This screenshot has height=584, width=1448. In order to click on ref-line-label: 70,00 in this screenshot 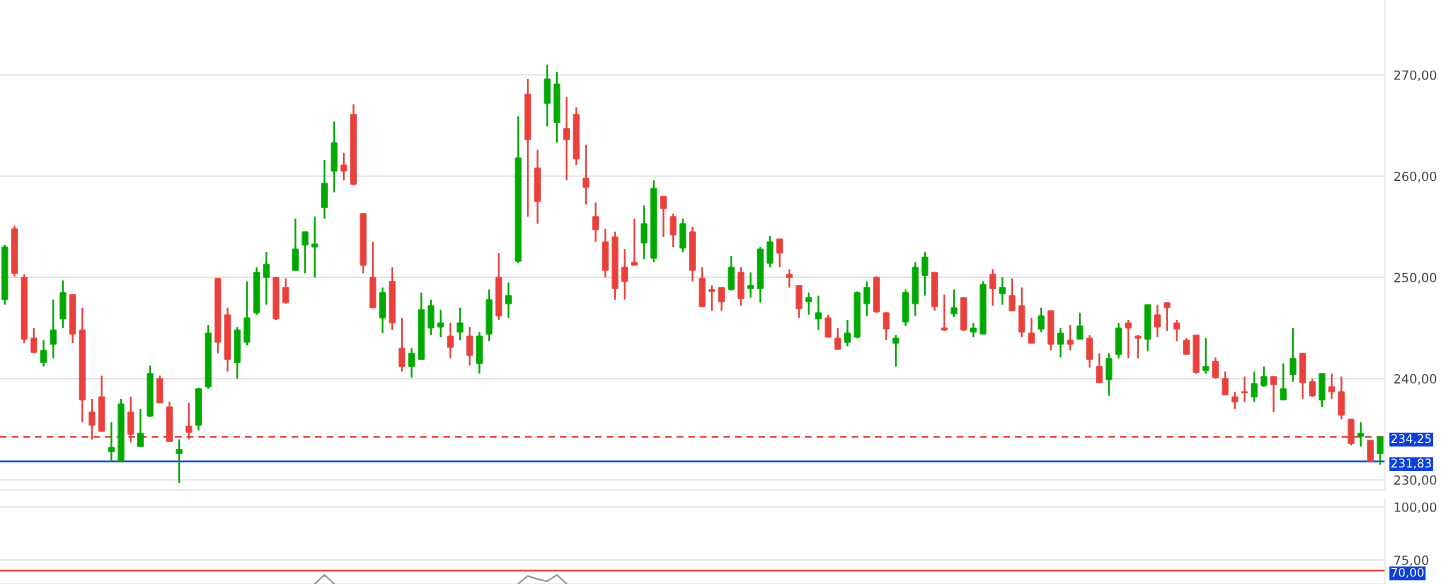, I will do `click(1407, 573)`.